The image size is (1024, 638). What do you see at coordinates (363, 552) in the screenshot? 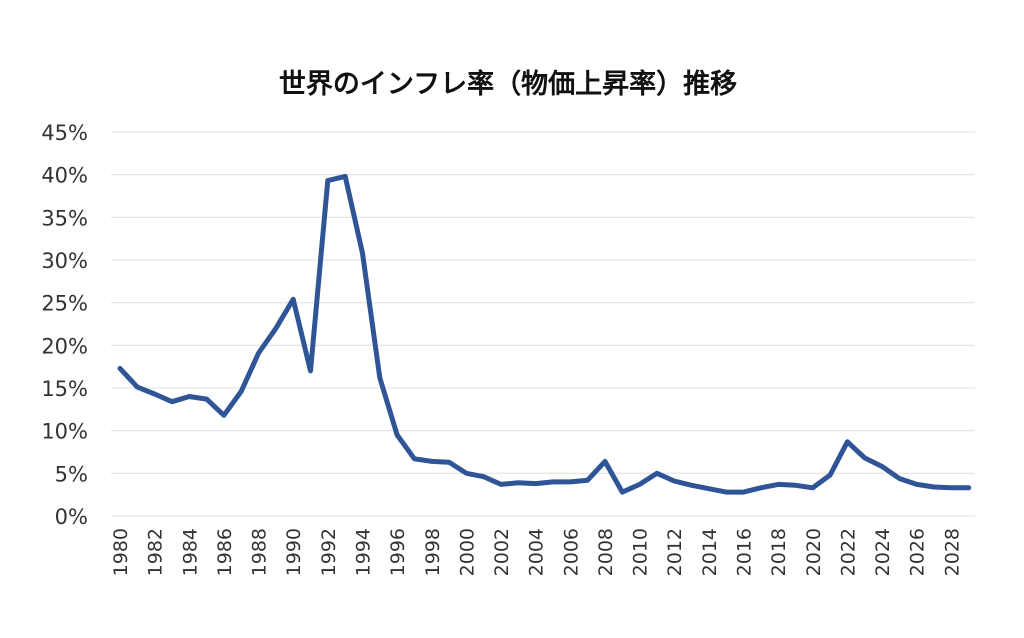
I see `x-tick-label: 1994` at bounding box center [363, 552].